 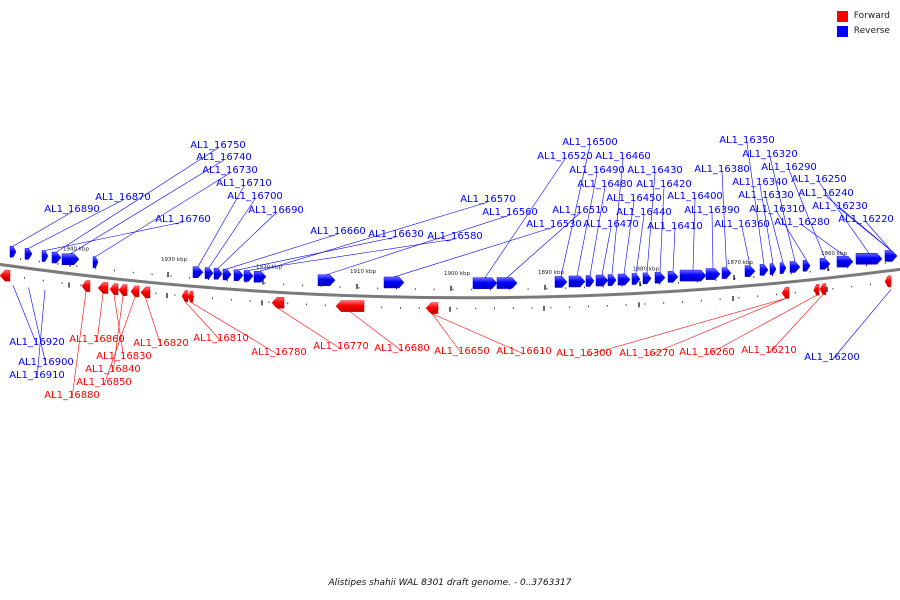 What do you see at coordinates (647, 353) in the screenshot?
I see `gene-label: AL1_16270` at bounding box center [647, 353].